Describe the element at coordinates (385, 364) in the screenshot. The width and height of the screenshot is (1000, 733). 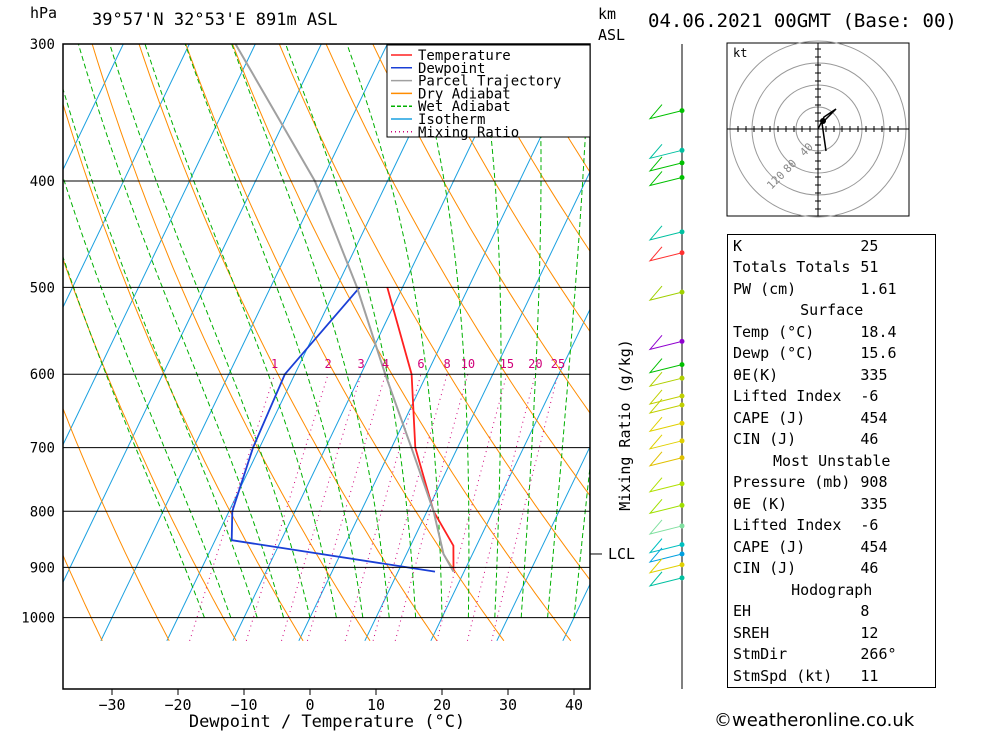
I see `mixing-ratio-label: 4` at that location.